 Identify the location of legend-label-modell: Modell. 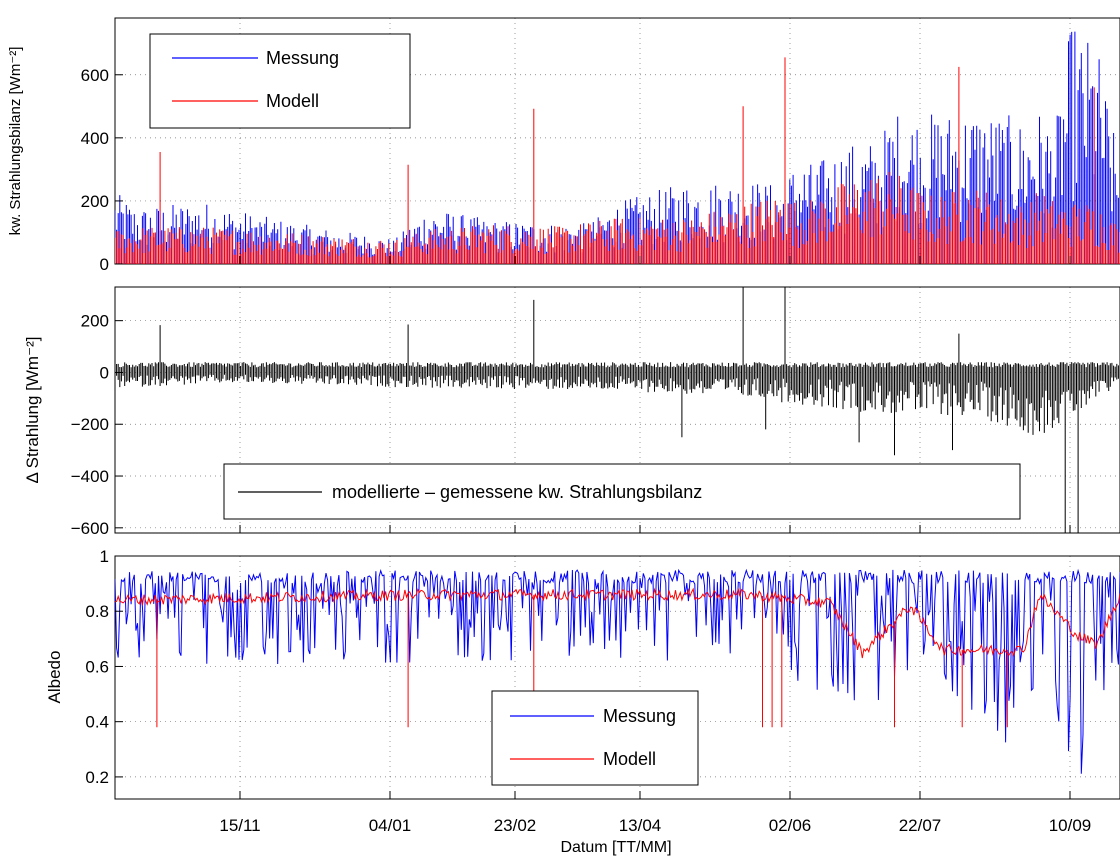
(292, 101).